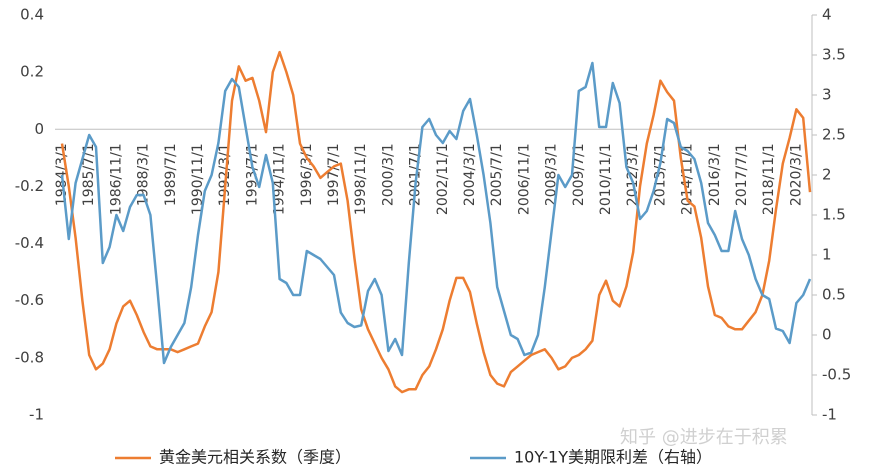 The height and width of the screenshot is (474, 875). Describe the element at coordinates (704, 437) in the screenshot. I see `watermark: 知乎 @进步在于积累` at that location.